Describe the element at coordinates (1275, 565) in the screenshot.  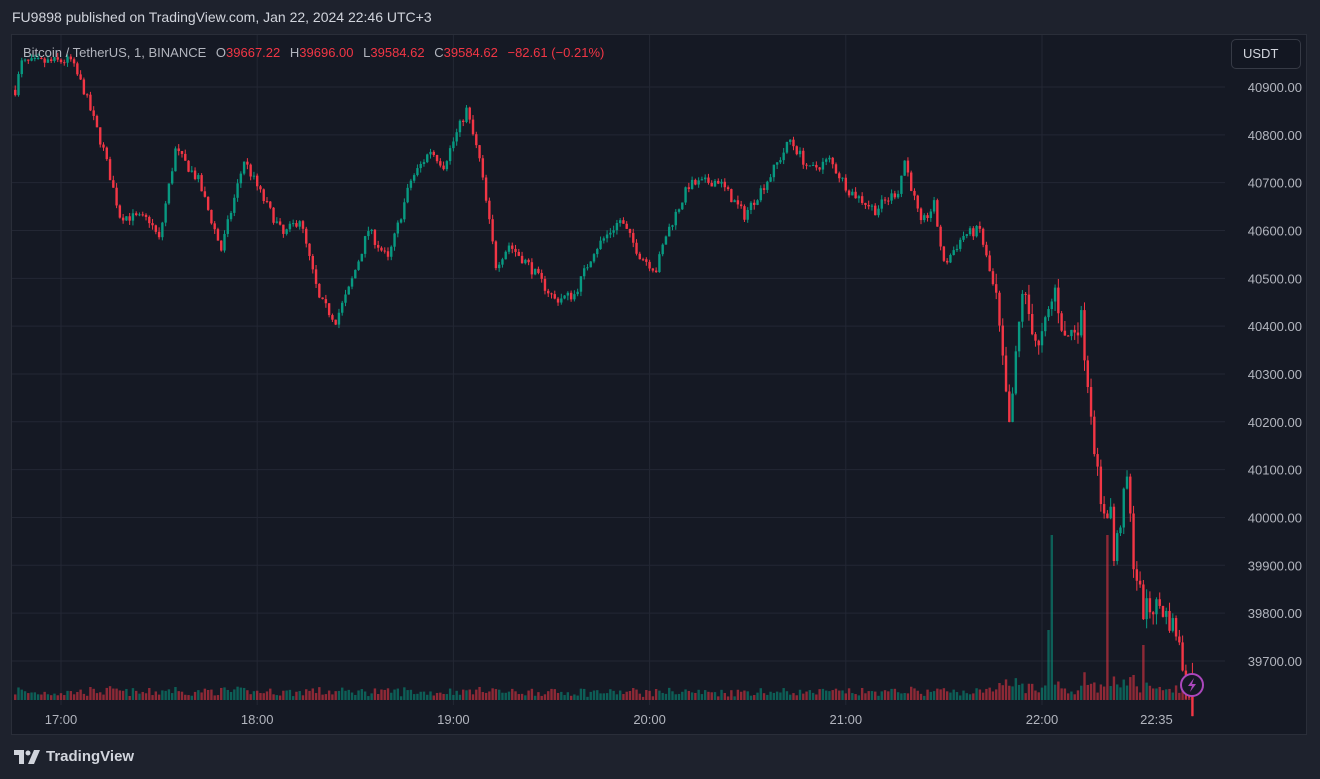
I see `price-tick-label: 39900.00` at that location.